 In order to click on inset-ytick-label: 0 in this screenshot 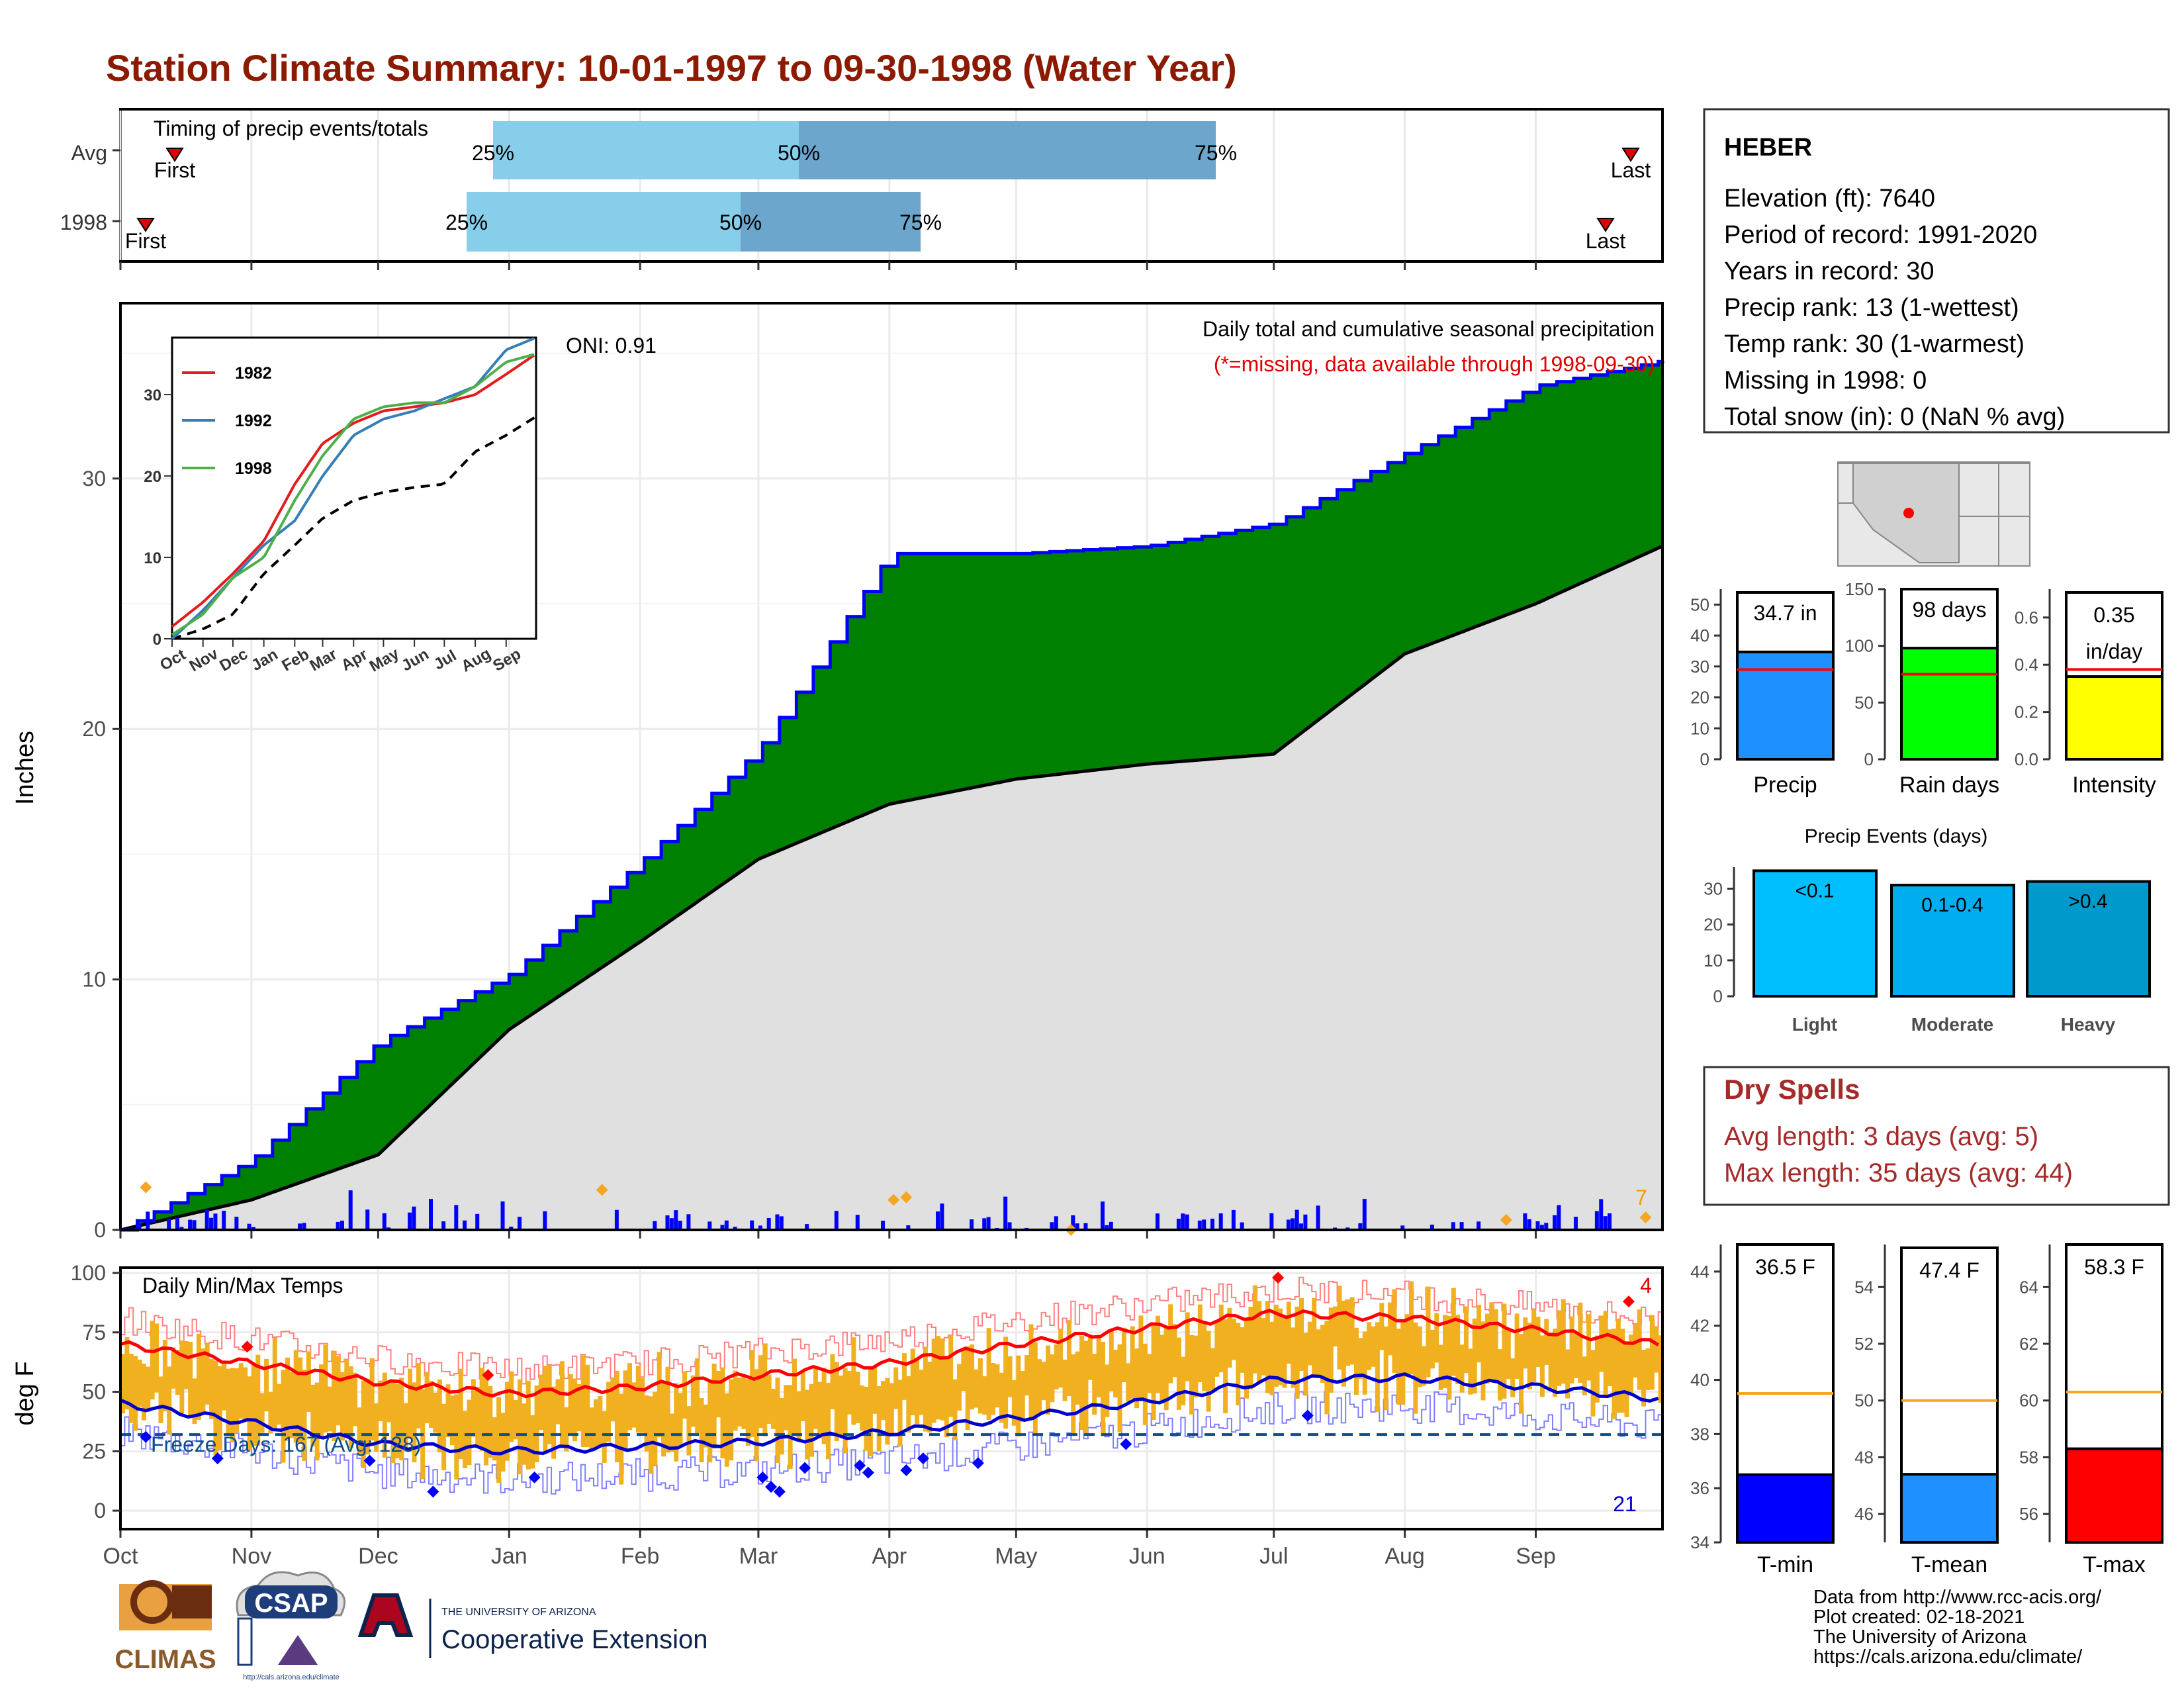, I will do `click(157, 640)`.